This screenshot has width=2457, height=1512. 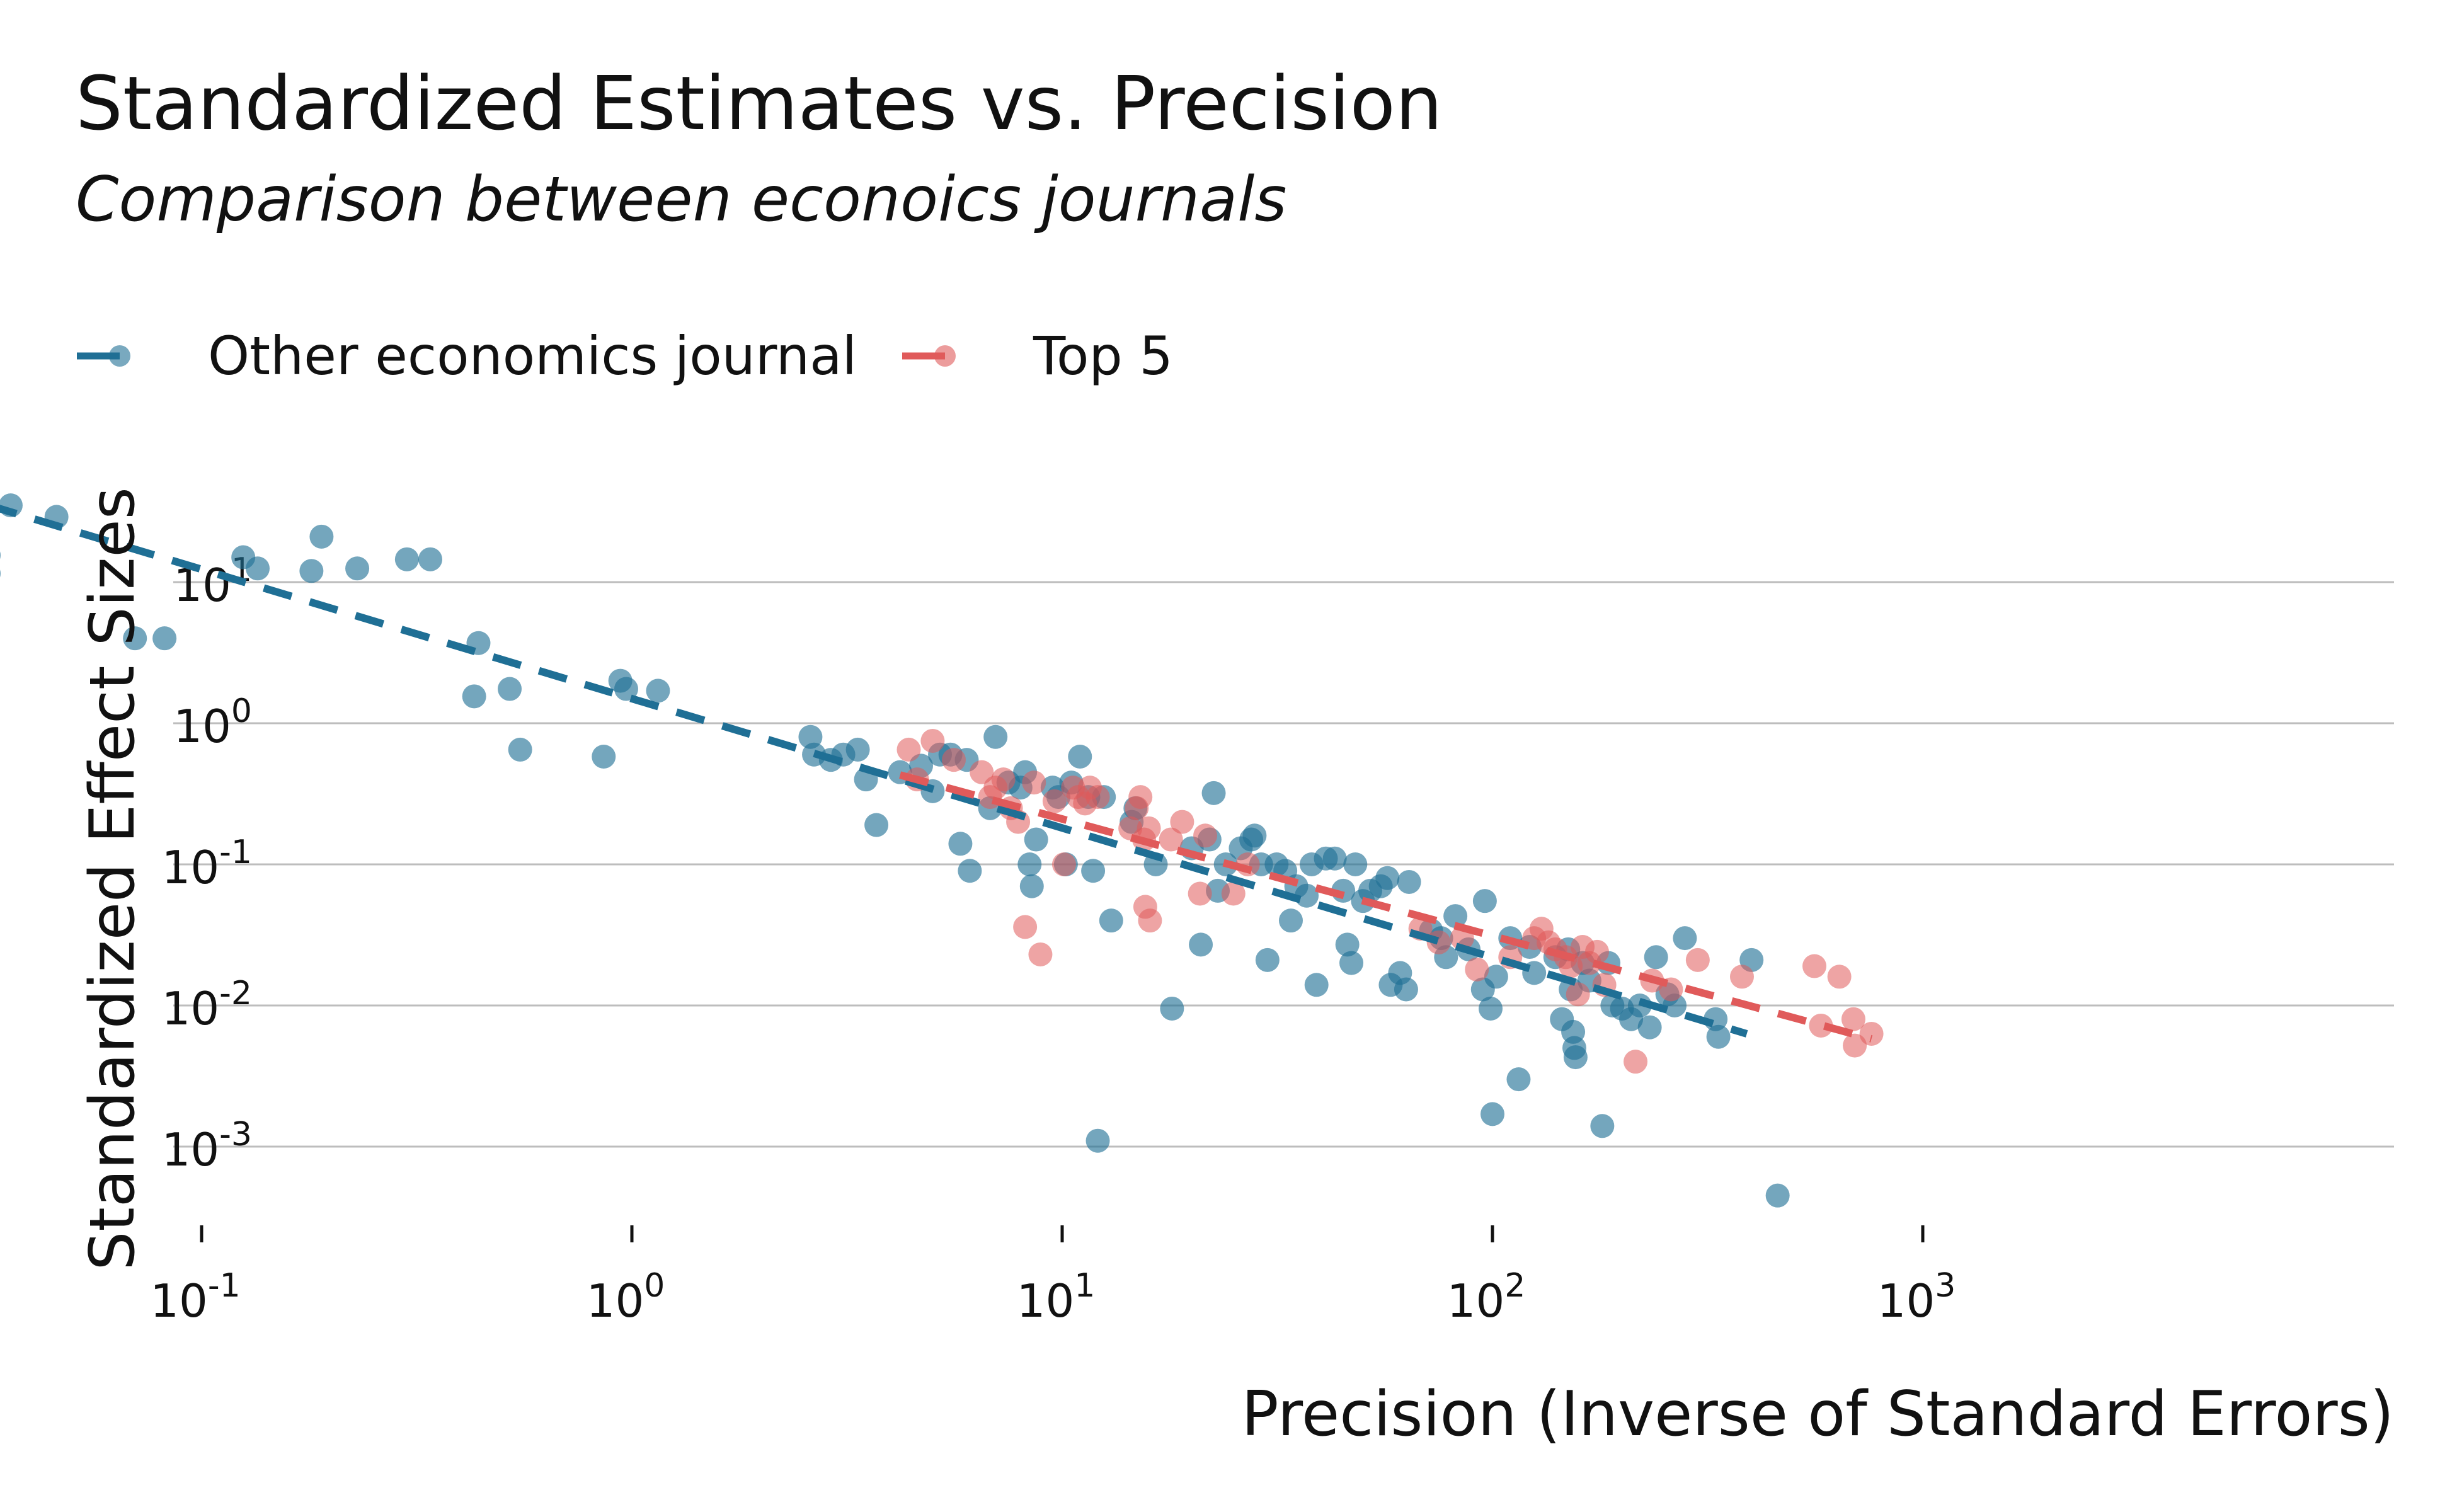 What do you see at coordinates (212, 722) in the screenshot?
I see `y-tick-label: 10⁰` at bounding box center [212, 722].